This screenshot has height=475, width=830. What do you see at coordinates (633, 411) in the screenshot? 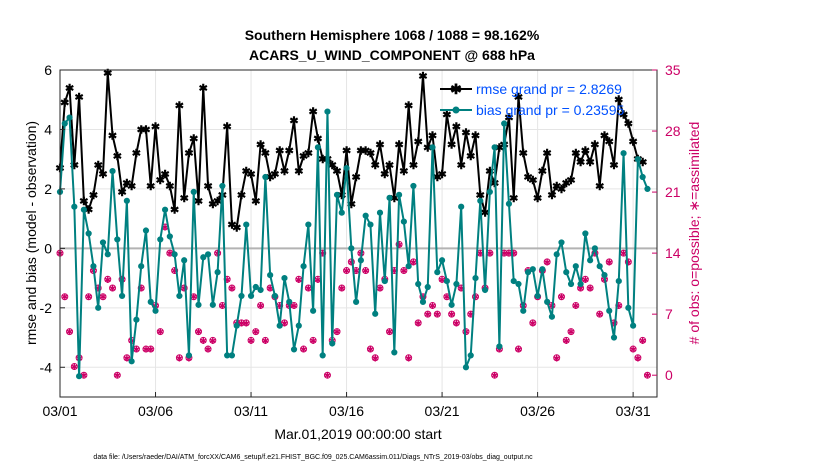
I see `x-tick-label: 03/31` at bounding box center [633, 411].